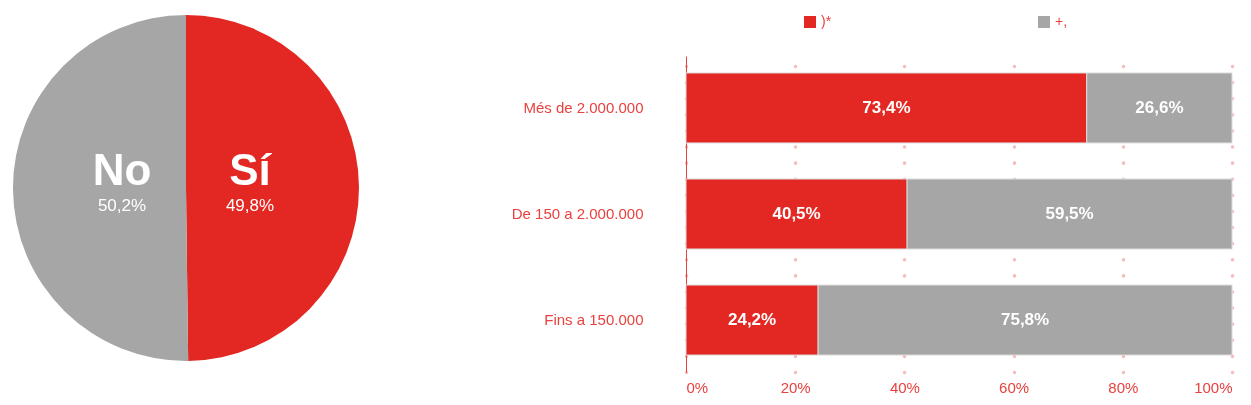 The height and width of the screenshot is (405, 1251). What do you see at coordinates (1025, 320) in the screenshot?
I see `data-label: 75,8%` at bounding box center [1025, 320].